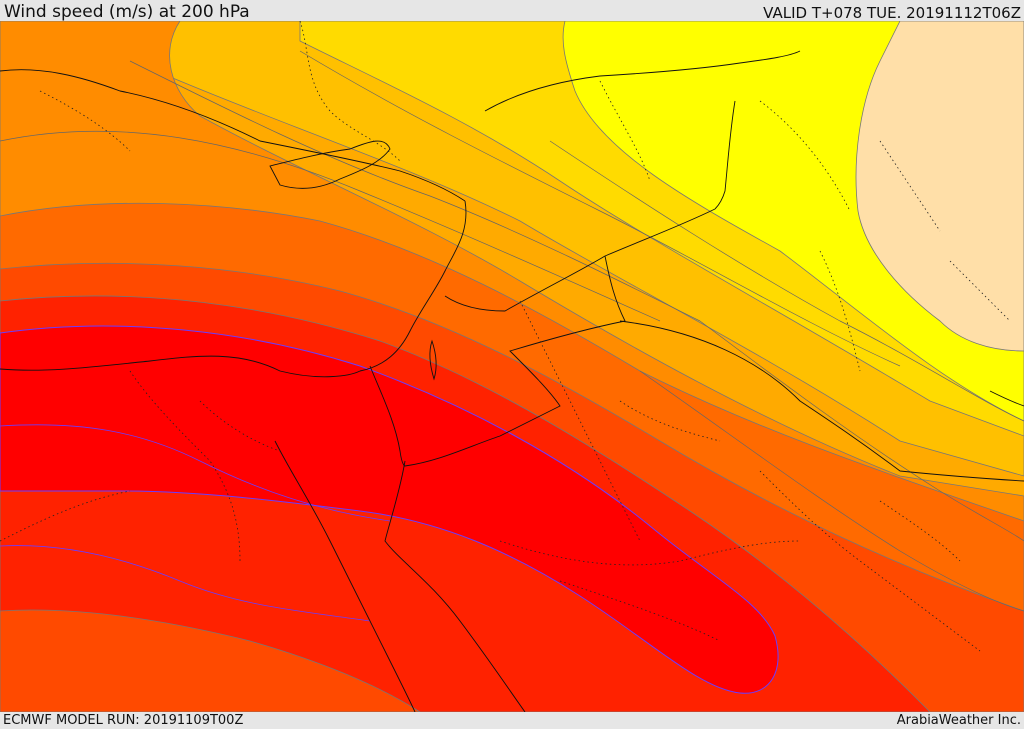 The image size is (1024, 729). What do you see at coordinates (210, 660) in the screenshot?
I see `band-sw-lobe` at bounding box center [210, 660].